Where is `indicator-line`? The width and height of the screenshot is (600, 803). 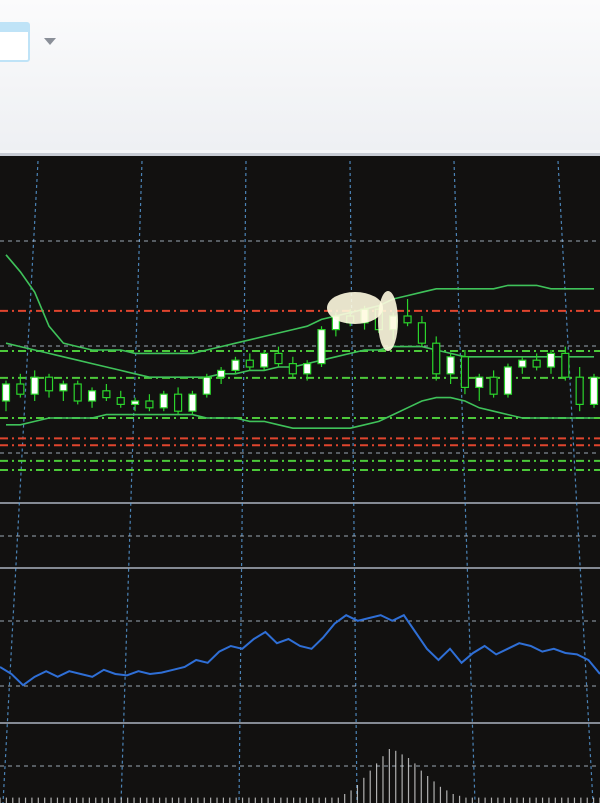
indicator-line is located at coordinates (300, 650).